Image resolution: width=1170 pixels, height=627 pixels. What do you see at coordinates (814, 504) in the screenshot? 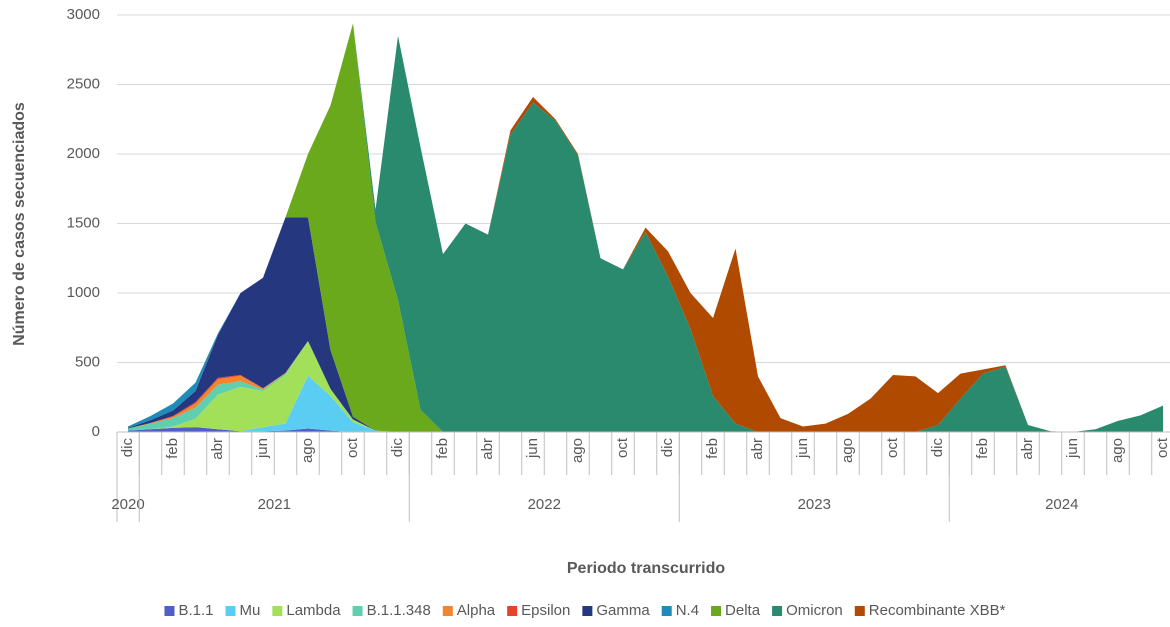
I see `year-label: 2023` at bounding box center [814, 504].